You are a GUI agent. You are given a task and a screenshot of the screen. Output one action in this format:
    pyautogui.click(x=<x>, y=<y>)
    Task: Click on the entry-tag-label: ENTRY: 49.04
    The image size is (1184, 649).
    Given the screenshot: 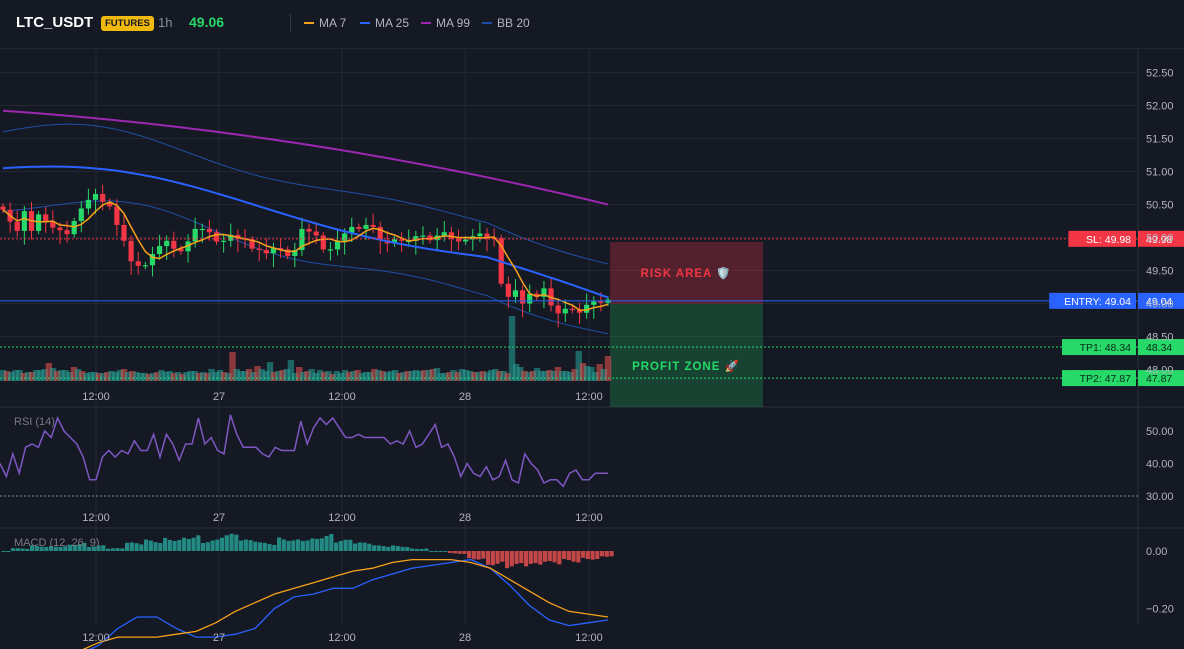 What is the action you would take?
    pyautogui.click(x=1097, y=302)
    